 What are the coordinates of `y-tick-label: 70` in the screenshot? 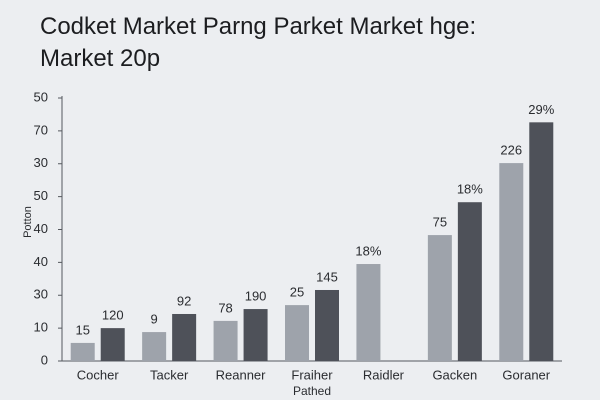 It's located at (41, 129).